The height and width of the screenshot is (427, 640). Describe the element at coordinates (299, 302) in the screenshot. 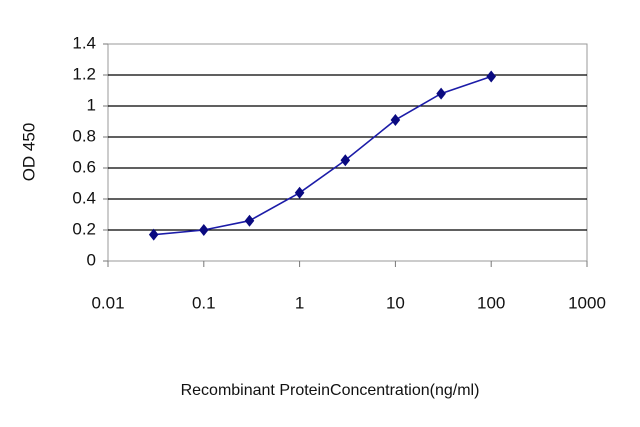

I see `x-tick-label: 1` at that location.